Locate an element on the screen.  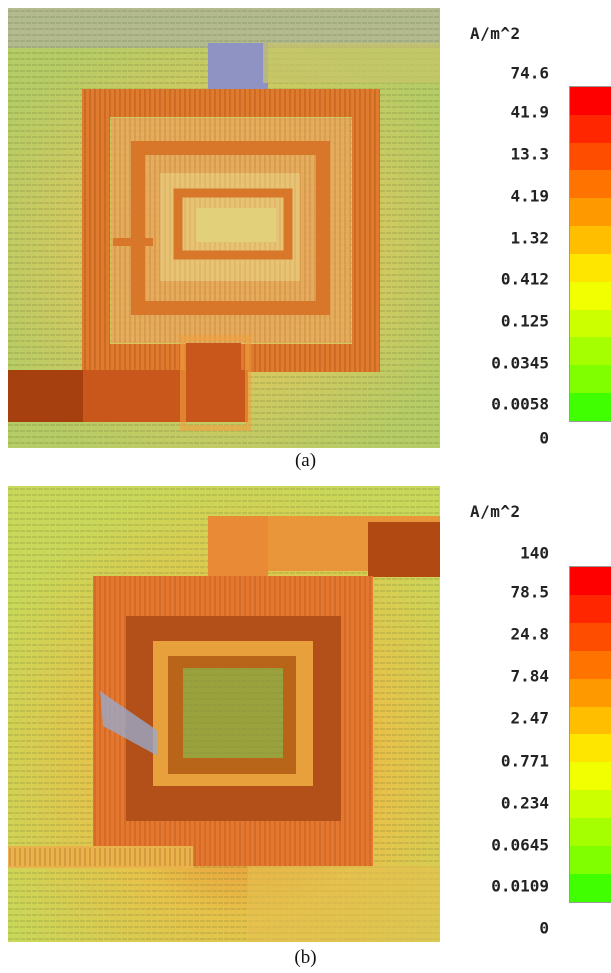
legend-tick-a: 1.32 is located at coordinates (529, 238).